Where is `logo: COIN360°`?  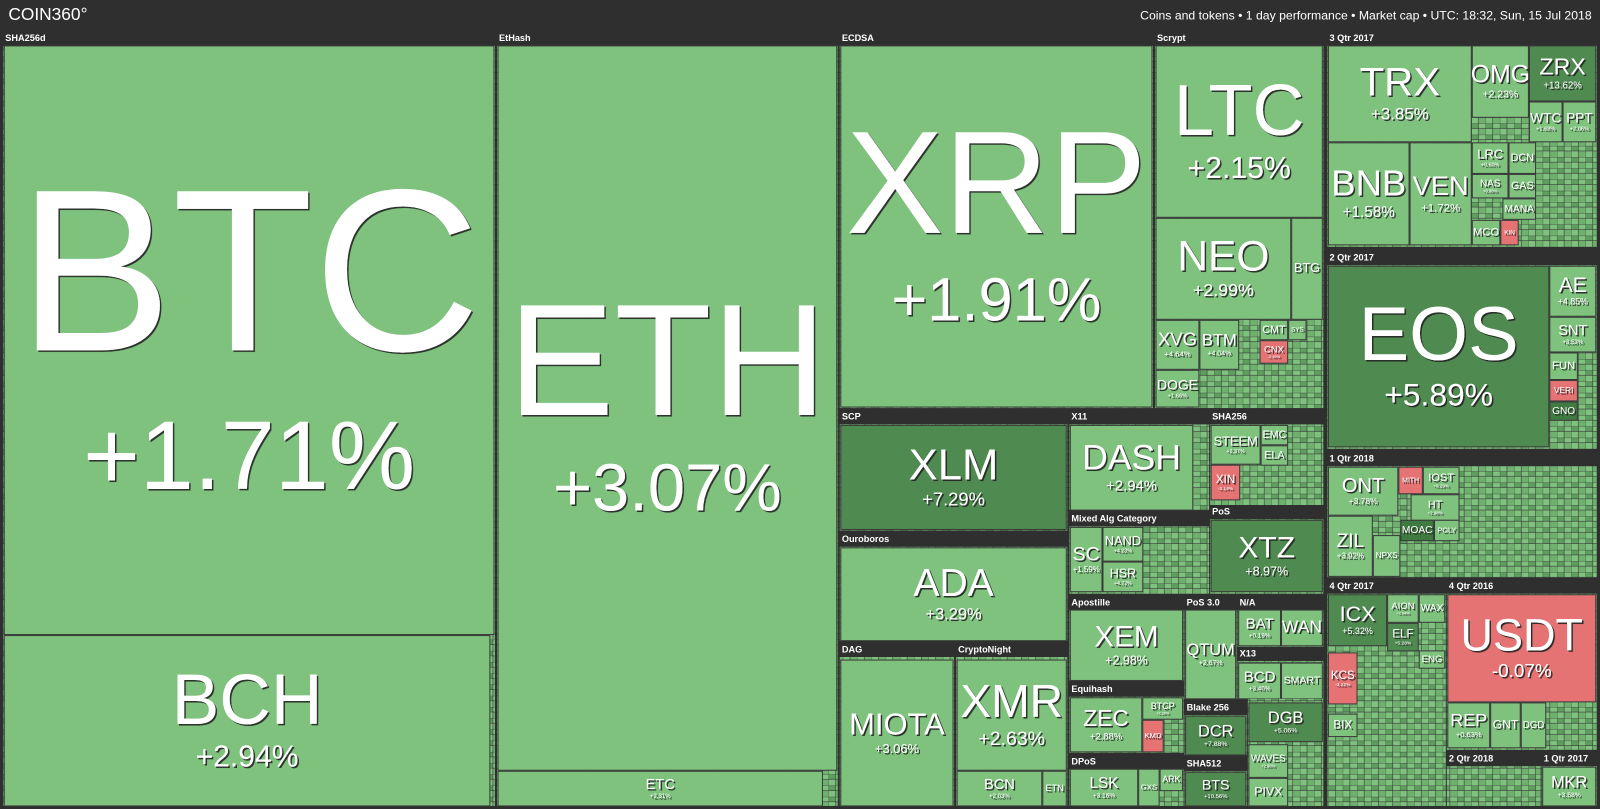 logo: COIN360° is located at coordinates (47, 14).